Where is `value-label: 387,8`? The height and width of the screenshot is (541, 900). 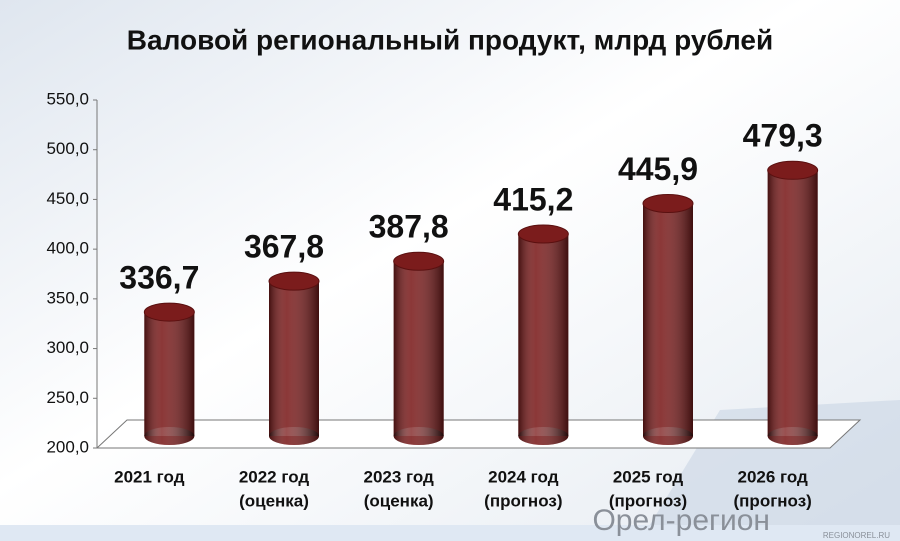 value-label: 387,8 is located at coordinates (409, 227).